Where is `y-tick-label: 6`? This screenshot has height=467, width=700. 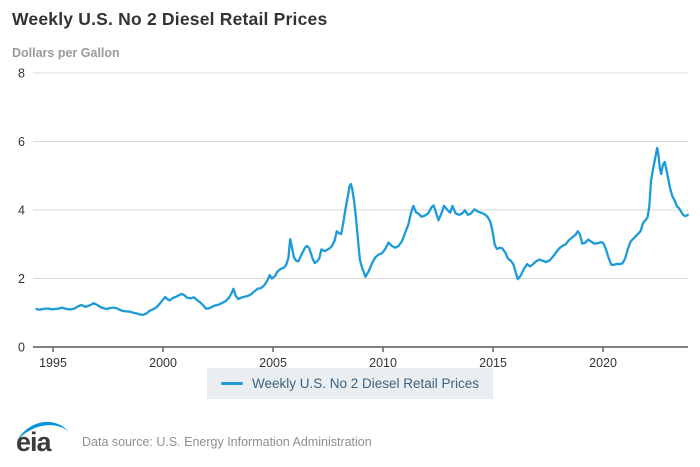 y-tick-label: 6 is located at coordinates (21, 142).